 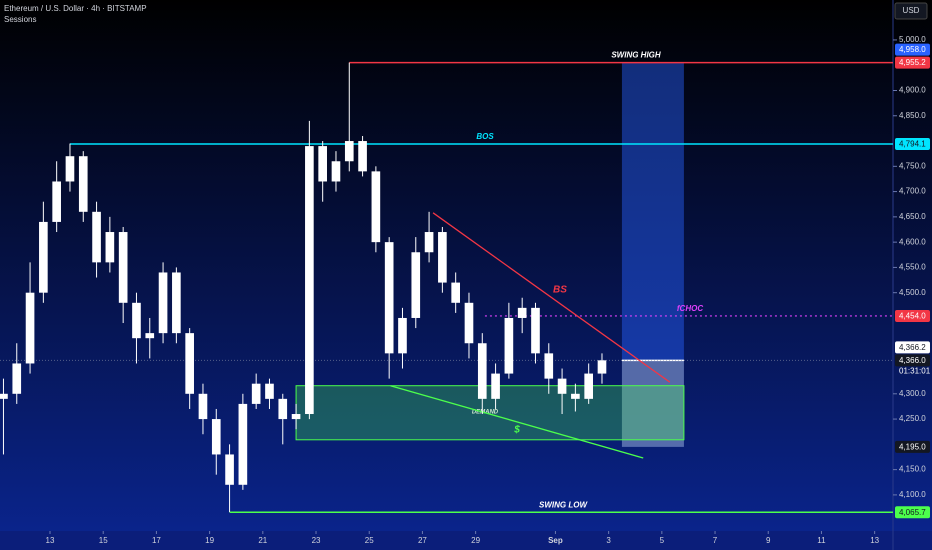 What do you see at coordinates (636, 55) in the screenshot?
I see `level-label: SWING HIGH` at bounding box center [636, 55].